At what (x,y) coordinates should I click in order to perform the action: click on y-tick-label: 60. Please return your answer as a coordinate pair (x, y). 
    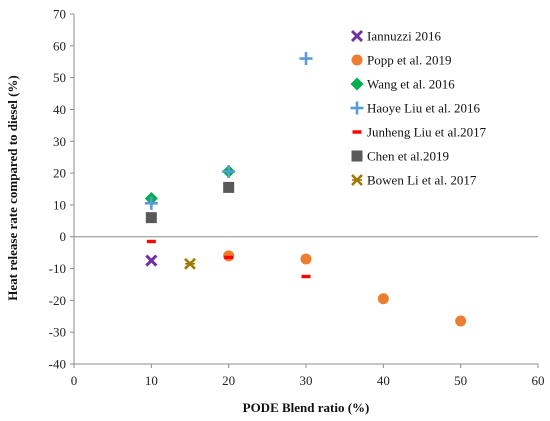
    Looking at the image, I should click on (59, 45).